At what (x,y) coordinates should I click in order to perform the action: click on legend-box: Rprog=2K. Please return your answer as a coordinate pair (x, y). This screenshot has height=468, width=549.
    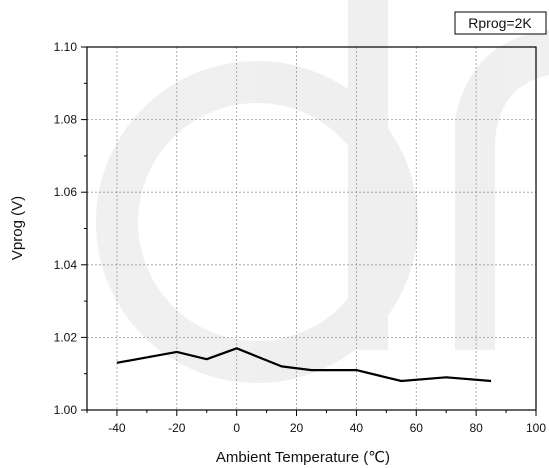
    Looking at the image, I should click on (500, 23).